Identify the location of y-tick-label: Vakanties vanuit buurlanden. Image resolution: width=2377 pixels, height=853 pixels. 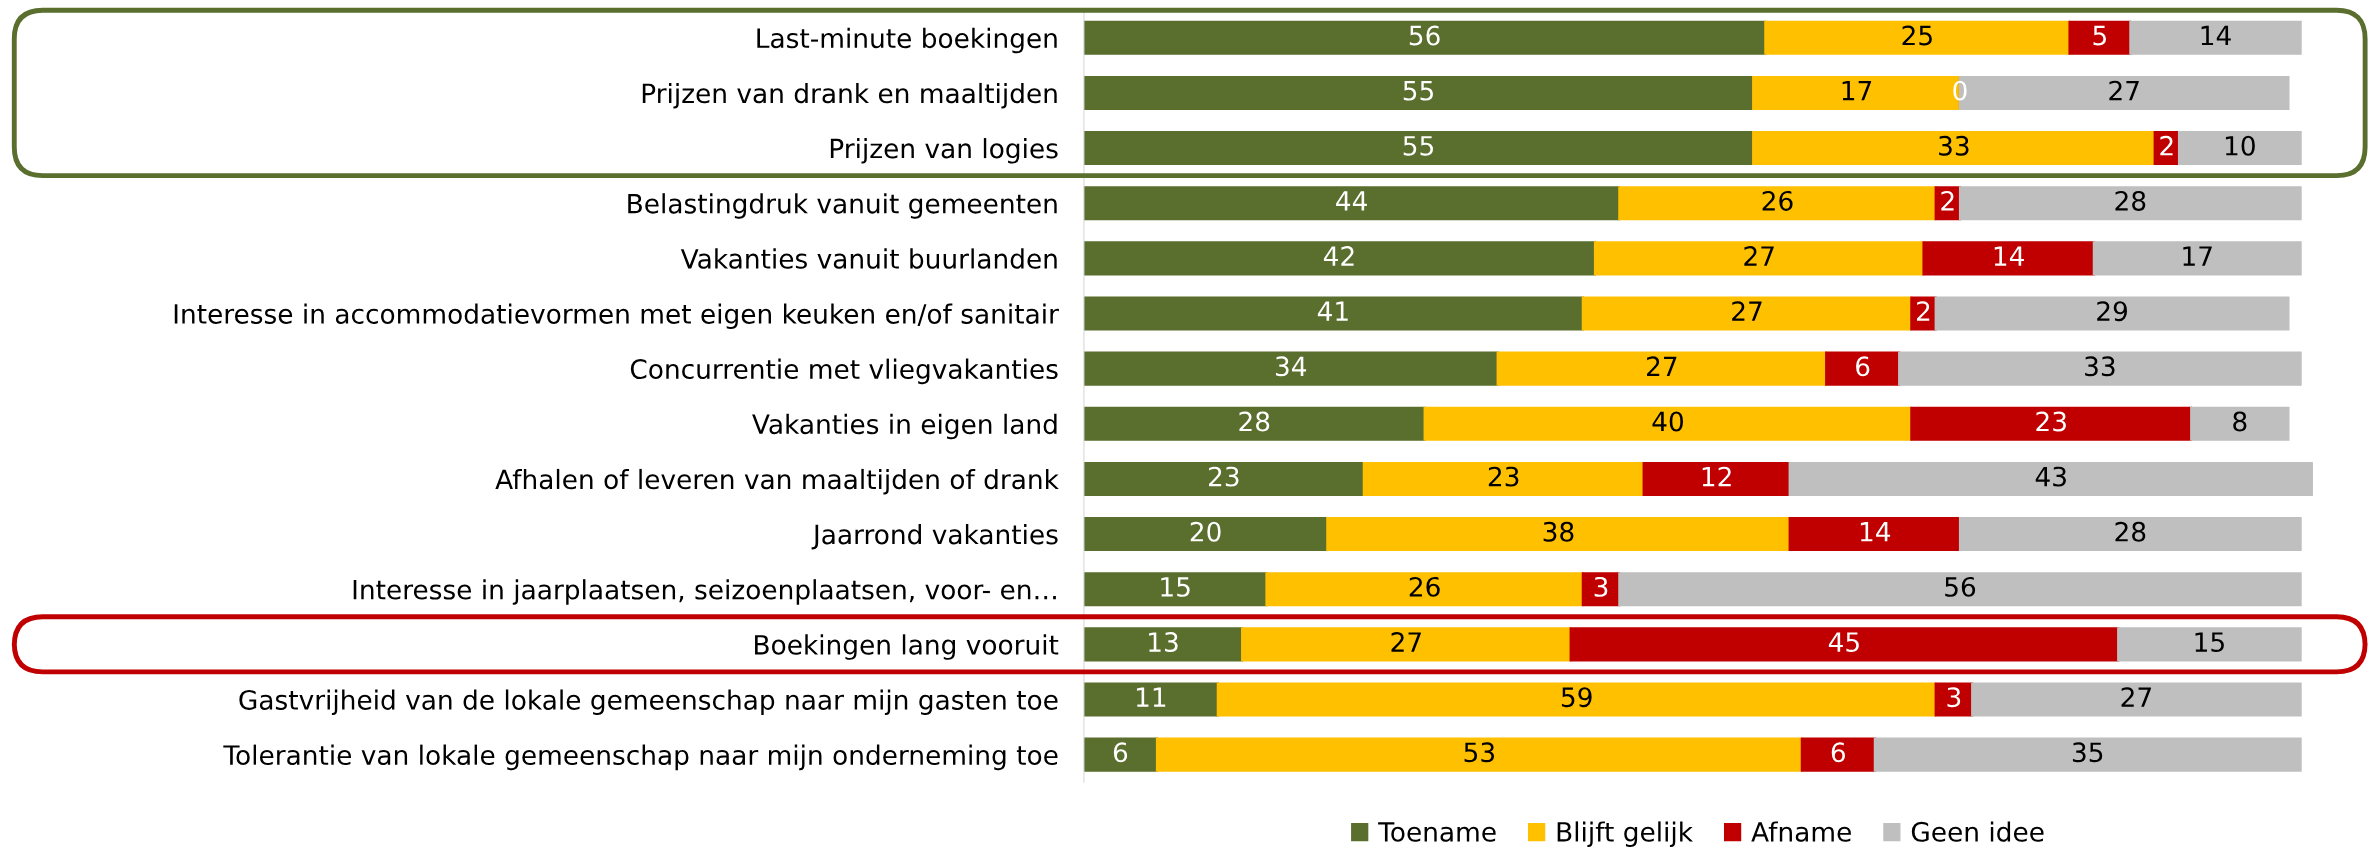
(868, 258).